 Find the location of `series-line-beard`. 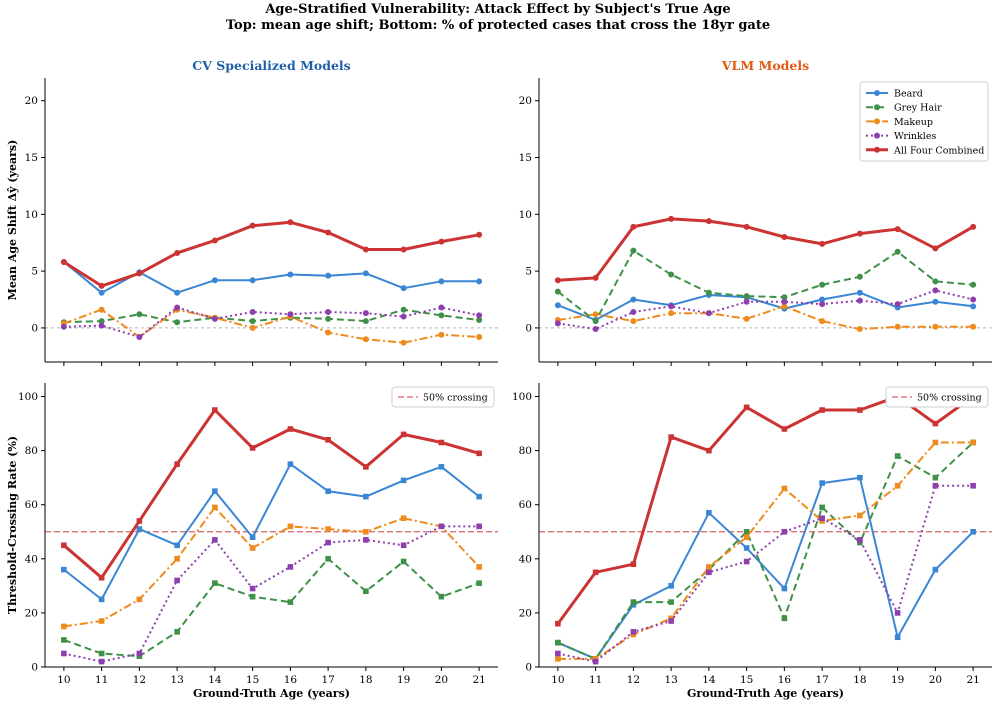

series-line-beard is located at coordinates (271, 532).